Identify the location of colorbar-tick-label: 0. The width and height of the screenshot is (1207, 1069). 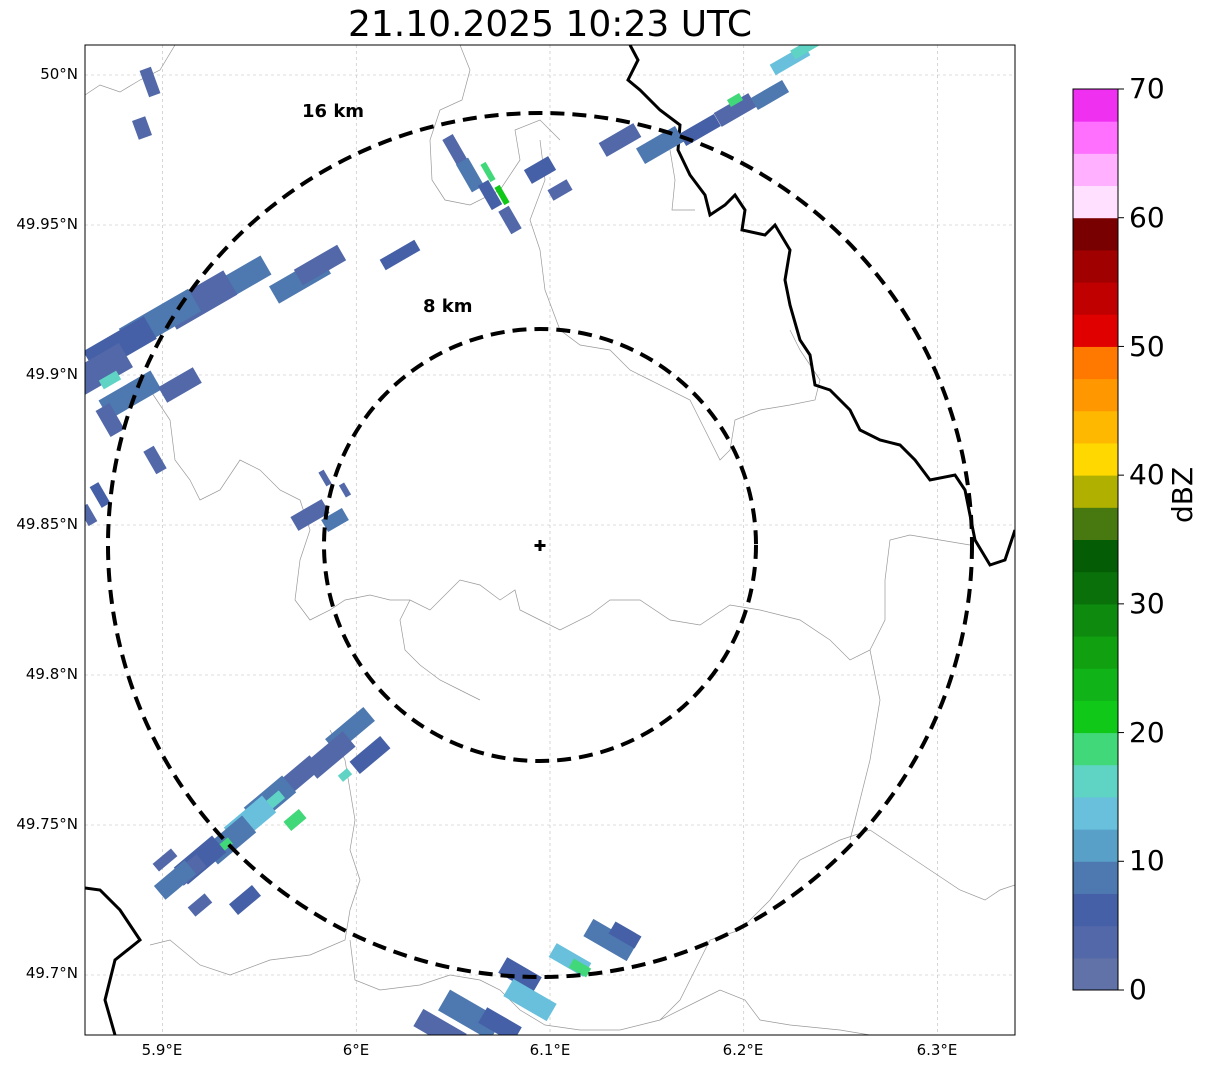
(1138, 989).